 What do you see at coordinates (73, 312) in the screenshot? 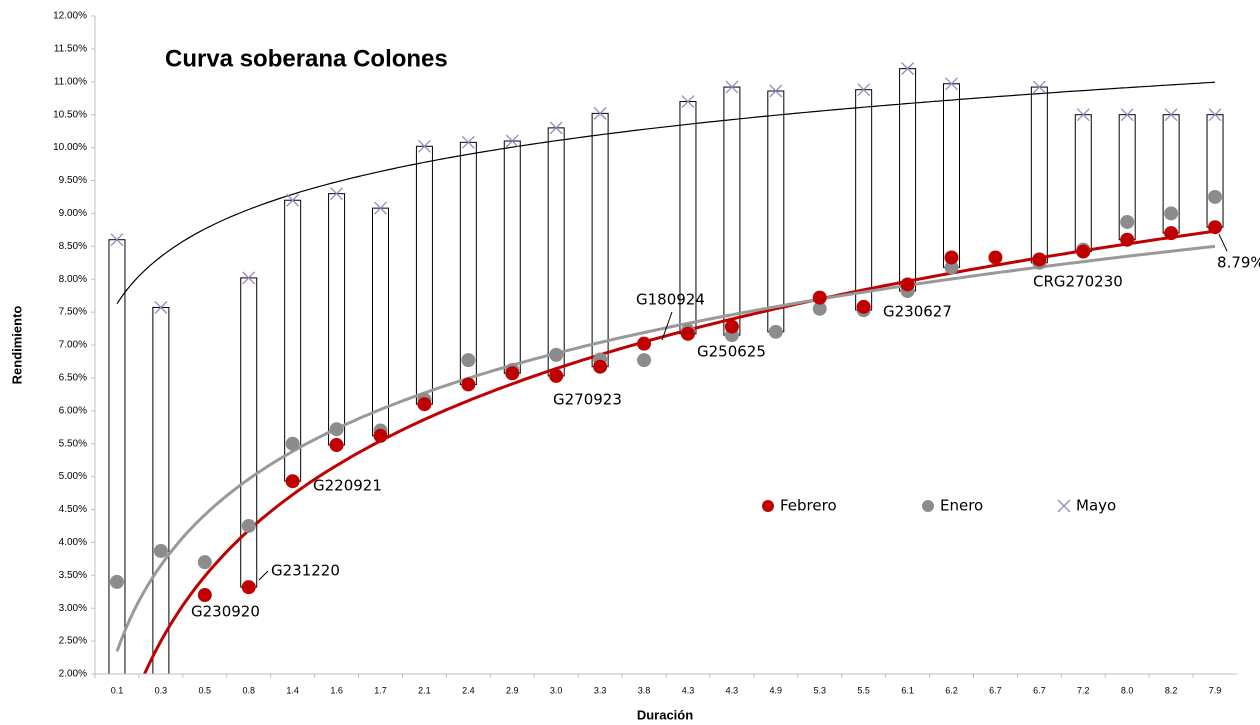
I see `y-tick-label: 7.50%` at bounding box center [73, 312].